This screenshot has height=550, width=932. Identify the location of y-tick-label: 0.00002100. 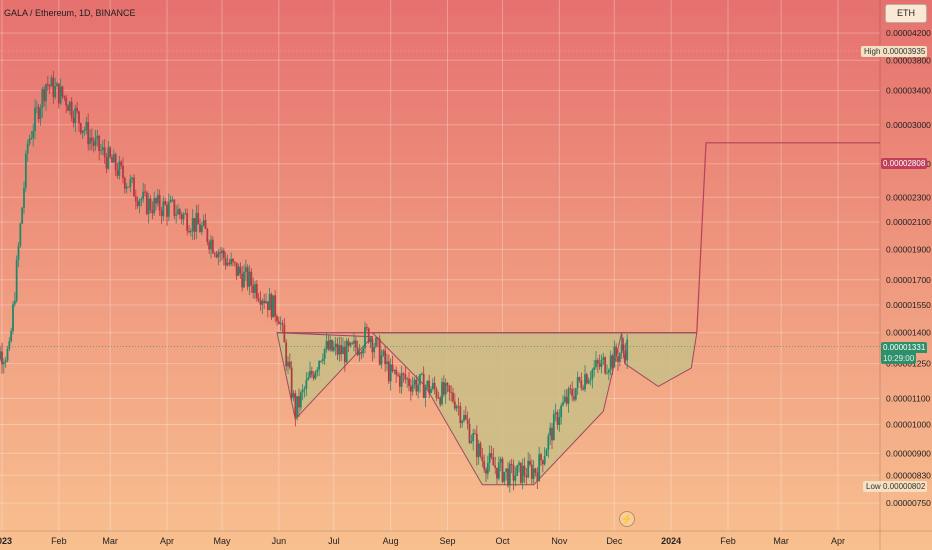
(908, 222).